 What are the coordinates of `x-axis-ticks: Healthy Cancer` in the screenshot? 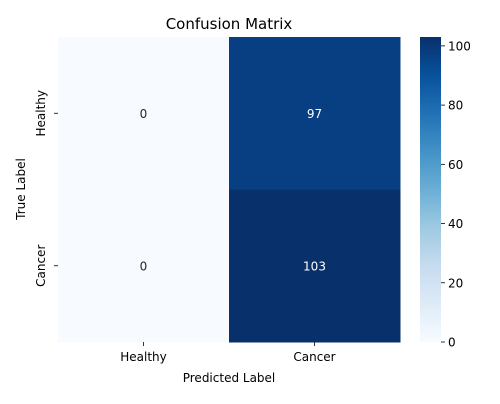 It's located at (228, 353).